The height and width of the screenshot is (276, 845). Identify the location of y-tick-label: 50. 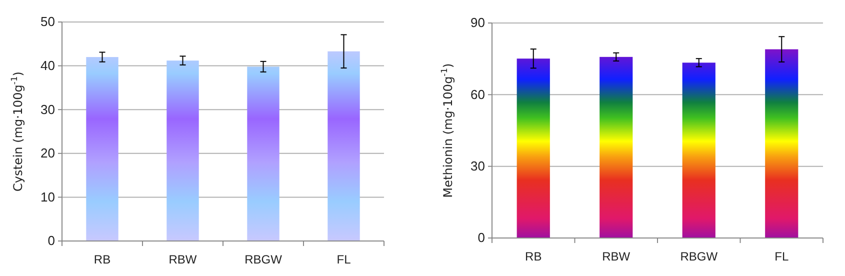
(47, 22).